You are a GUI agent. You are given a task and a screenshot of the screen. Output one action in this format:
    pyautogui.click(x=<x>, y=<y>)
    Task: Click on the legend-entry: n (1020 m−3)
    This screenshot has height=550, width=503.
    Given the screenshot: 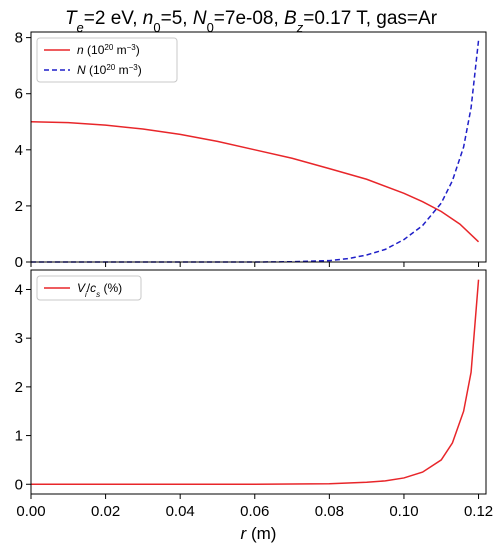 What is the action you would take?
    pyautogui.click(x=108, y=50)
    